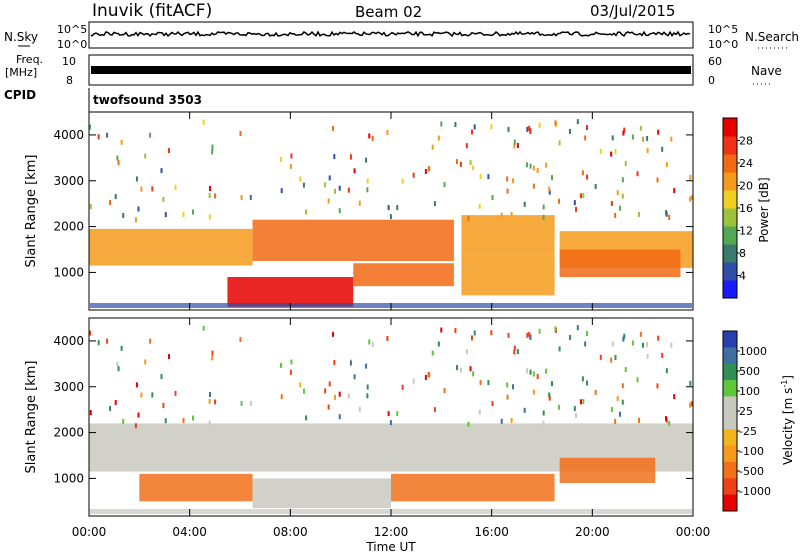 This screenshot has width=800, height=554. Describe the element at coordinates (620, 263) in the screenshot. I see `power-echo-band` at that location.